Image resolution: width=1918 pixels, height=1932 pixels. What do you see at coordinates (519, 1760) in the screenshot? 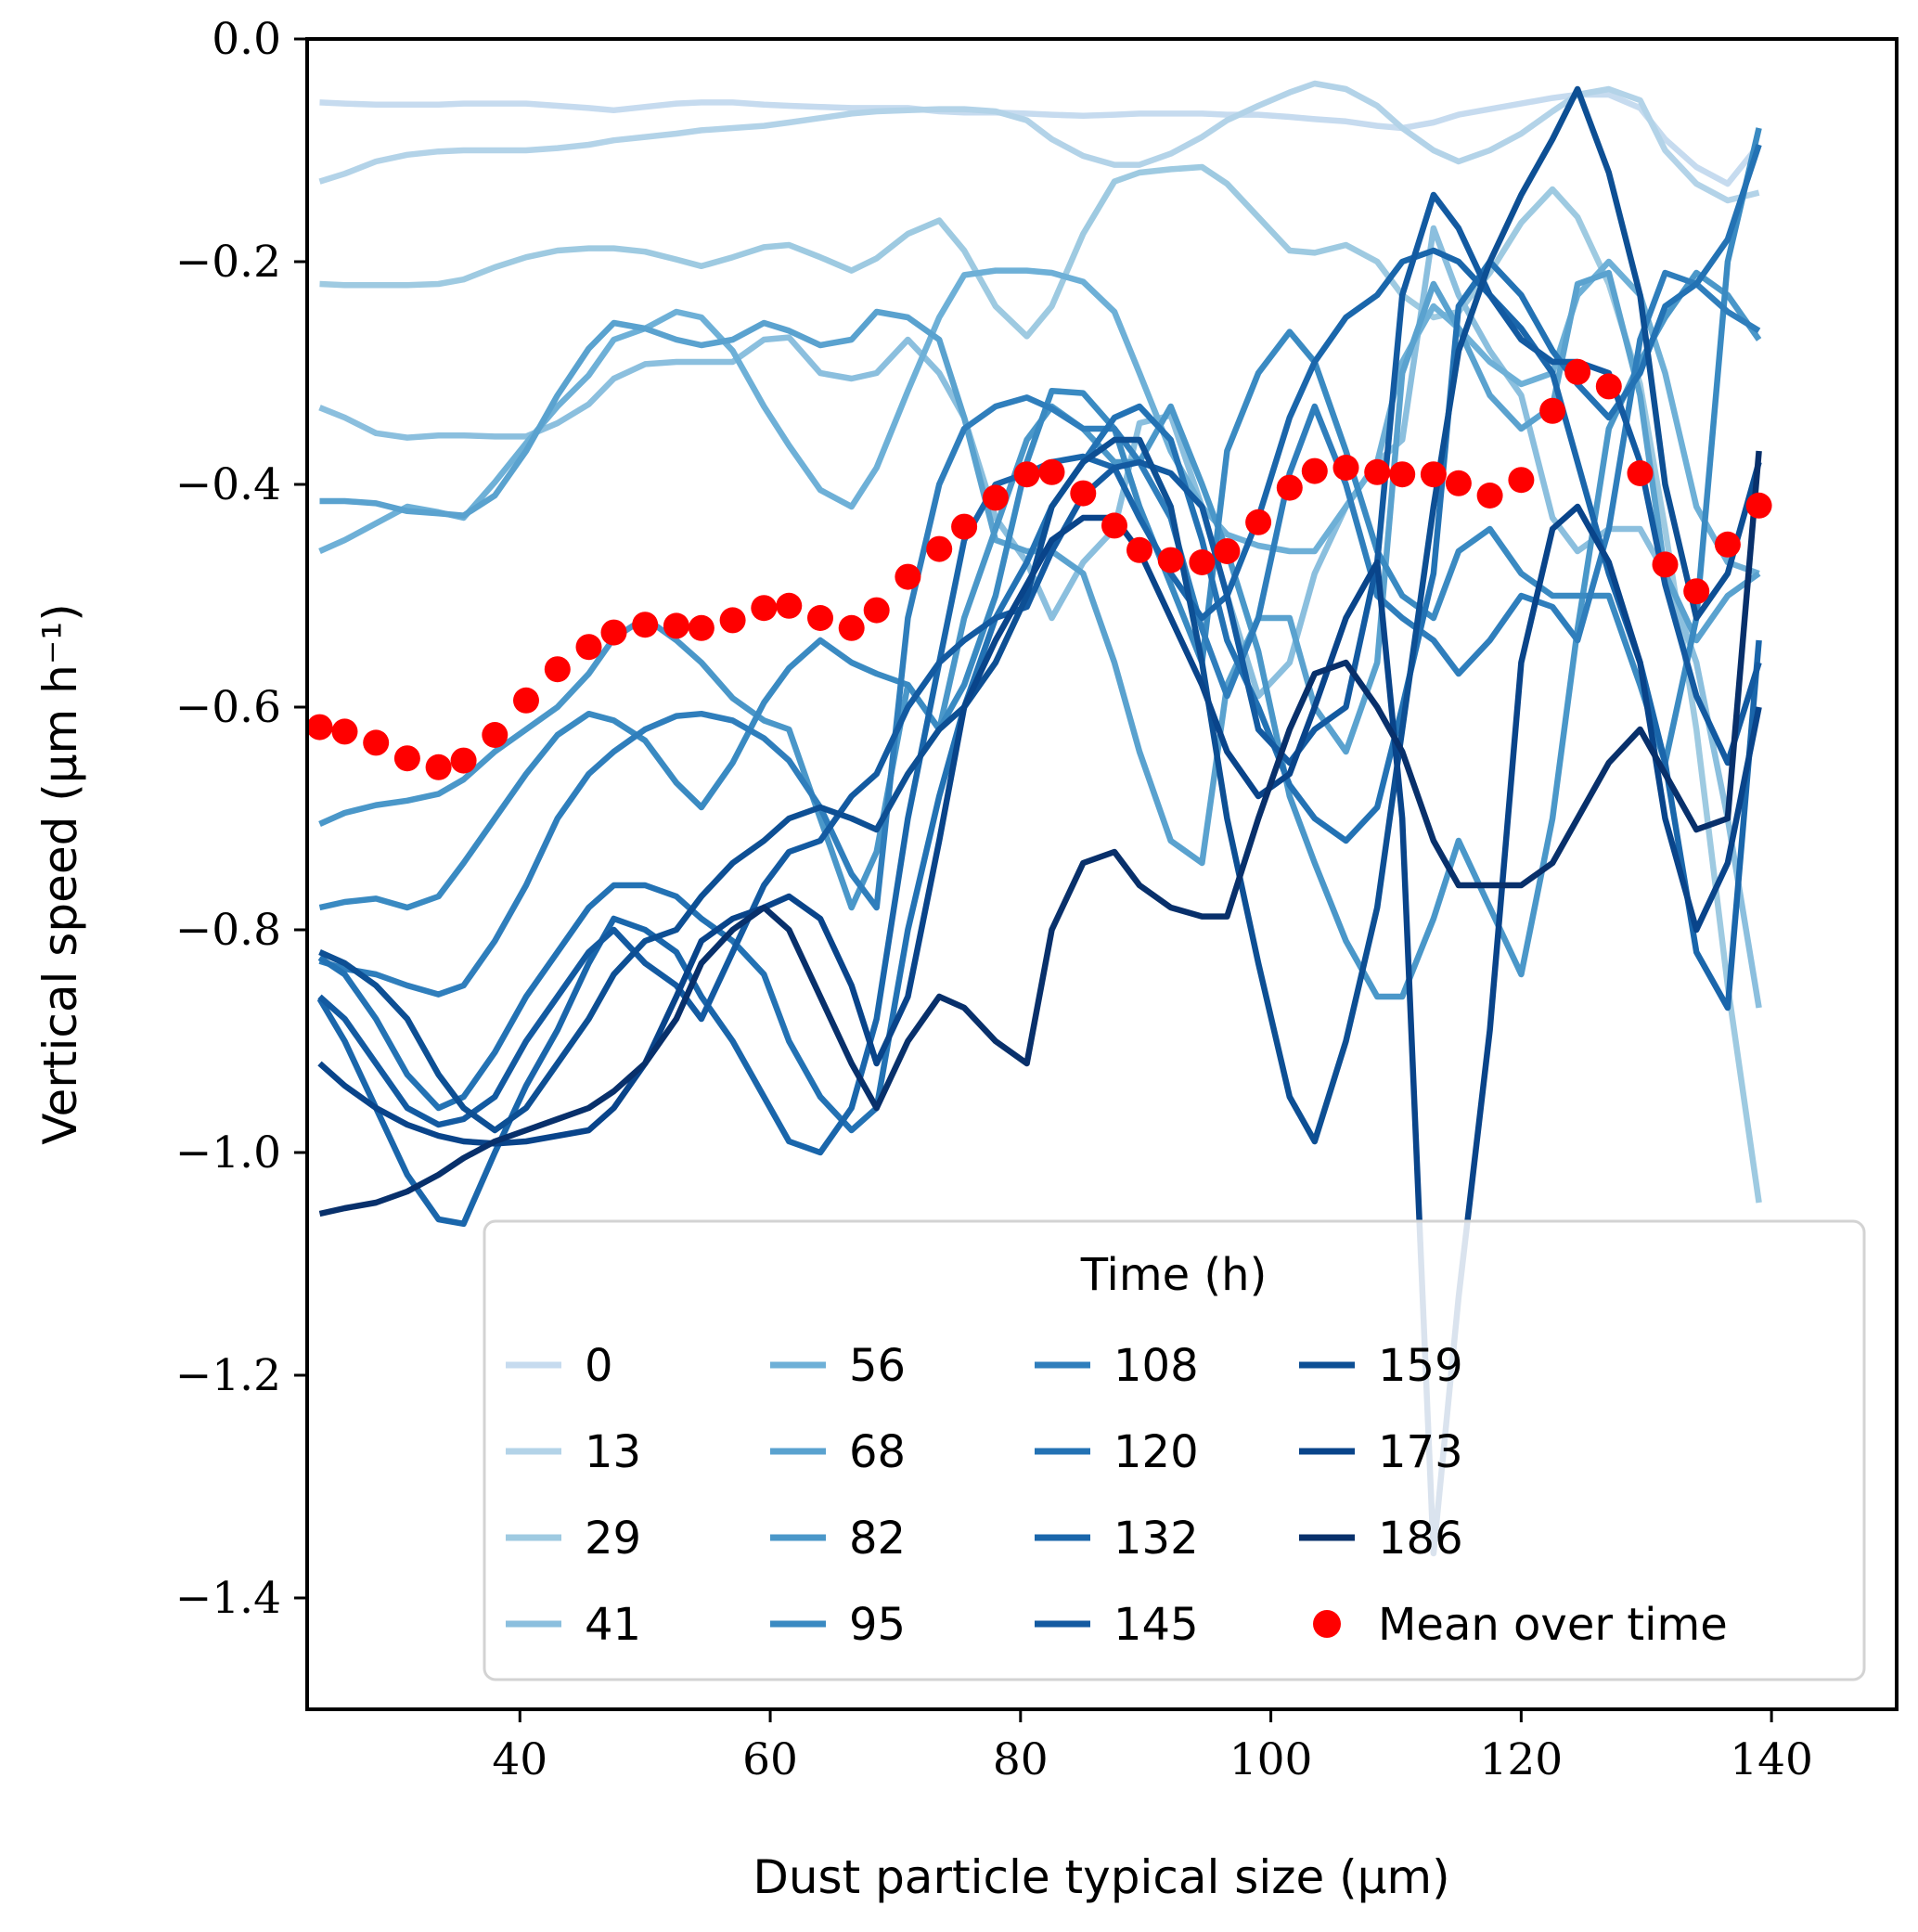
I see `x-tick-label: 40` at bounding box center [519, 1760].